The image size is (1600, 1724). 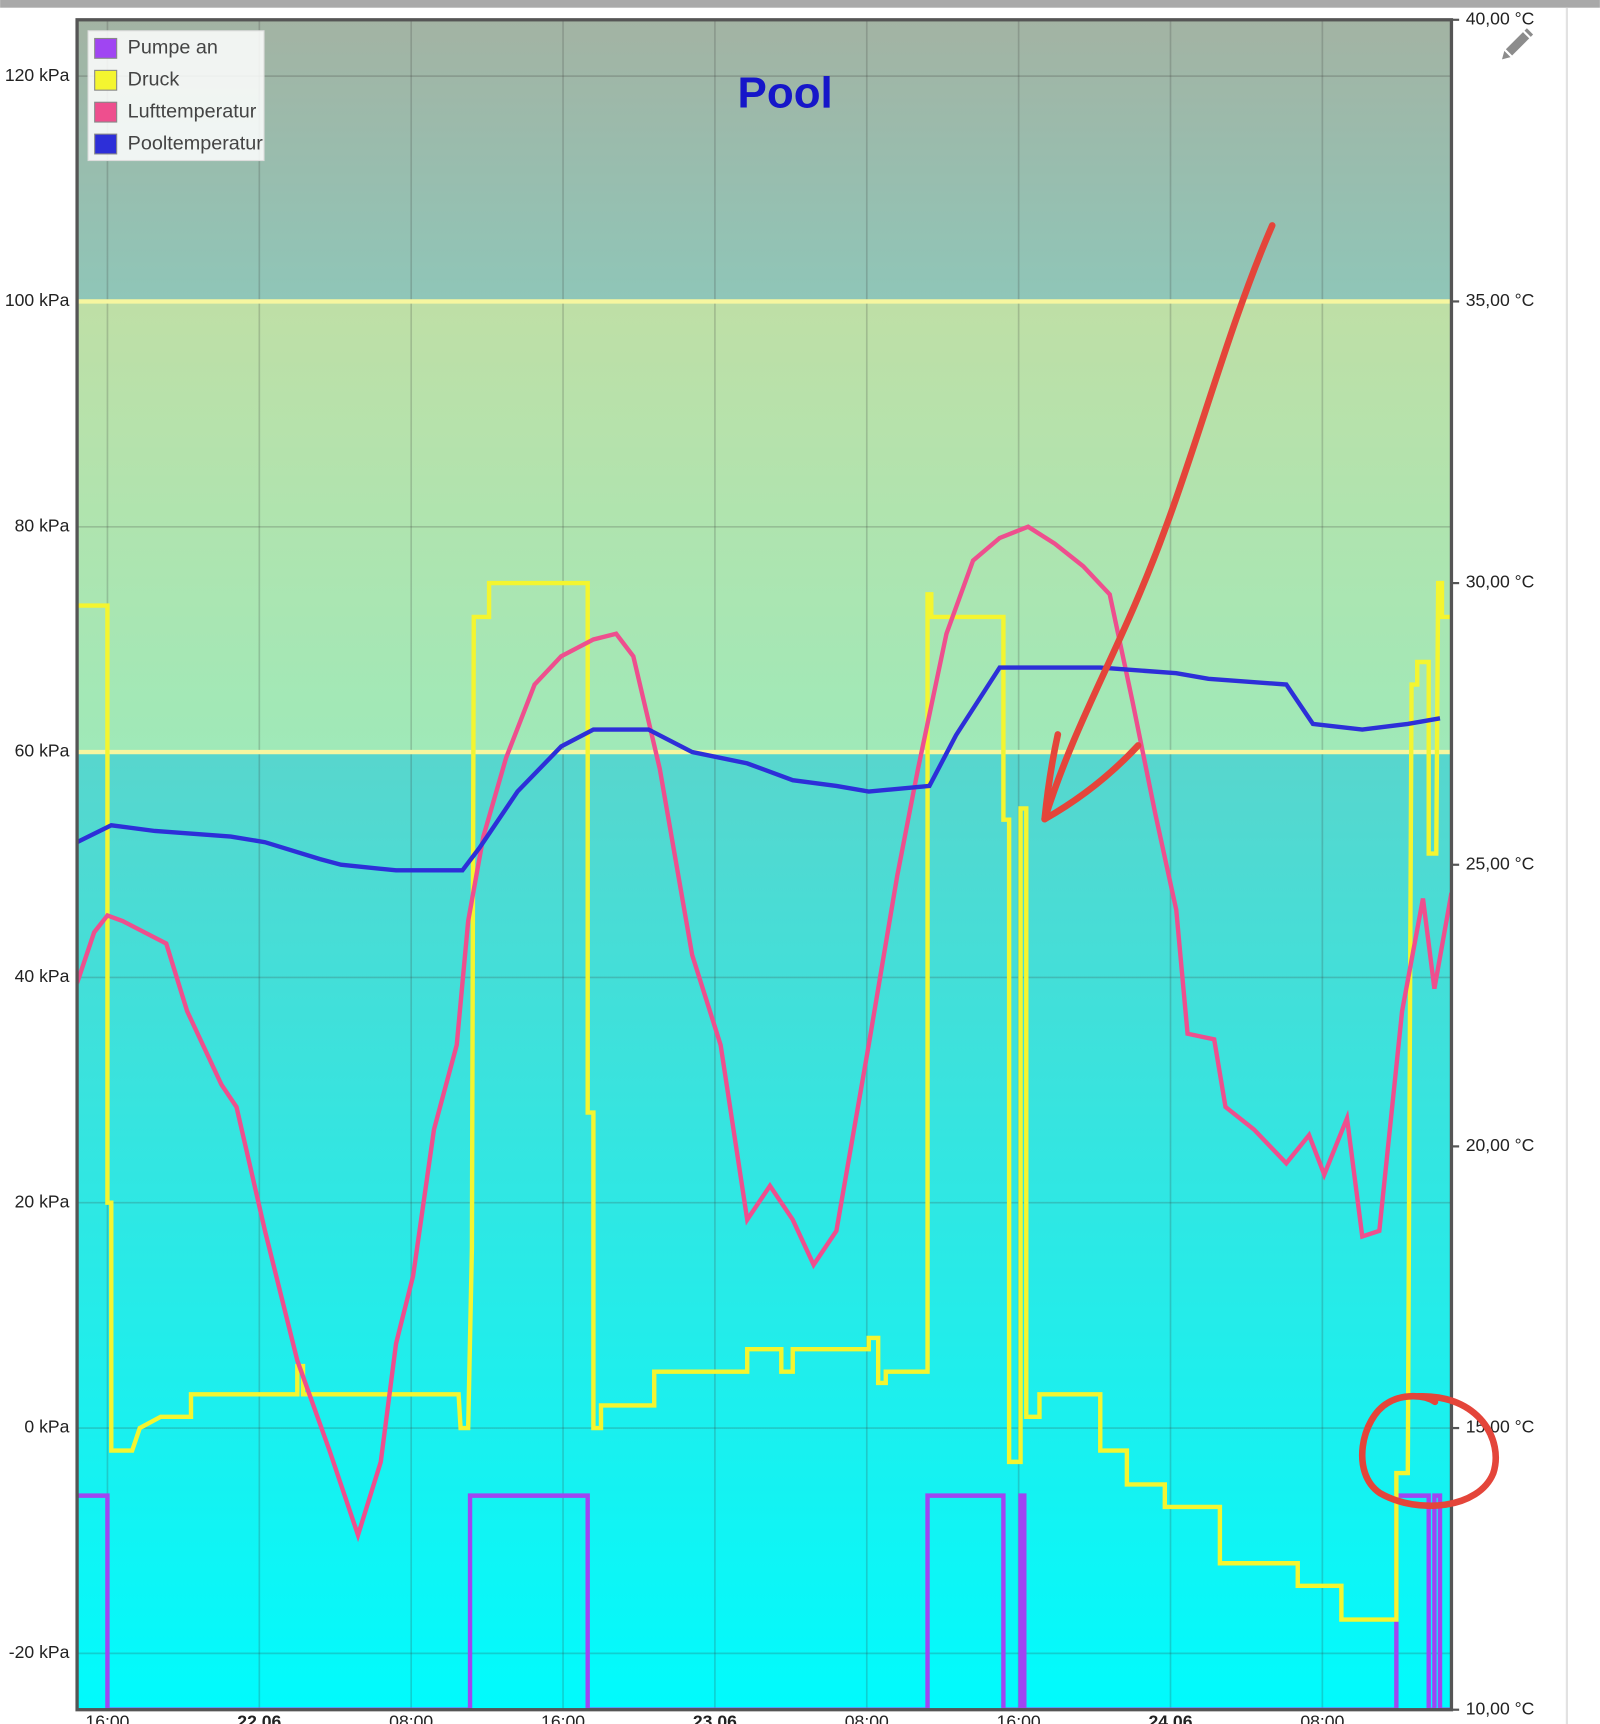 I want to click on y-tick-label: 40 kPa, so click(x=42, y=976).